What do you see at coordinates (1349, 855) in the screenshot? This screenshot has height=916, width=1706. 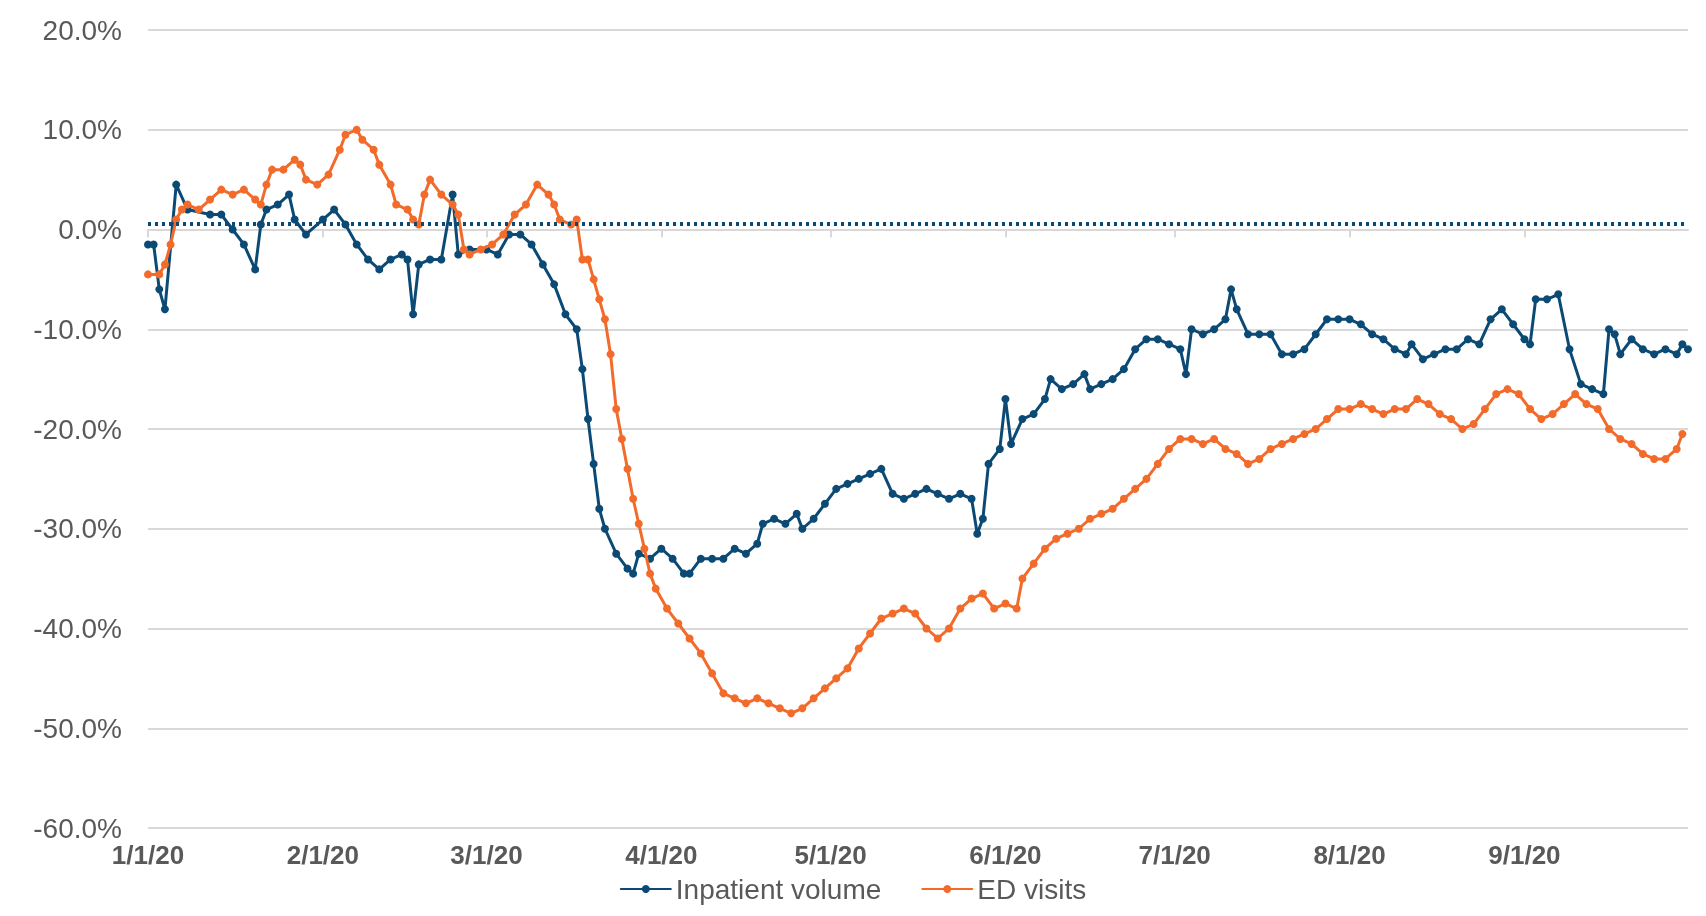 I see `x-tick-label: 8/1/20` at bounding box center [1349, 855].